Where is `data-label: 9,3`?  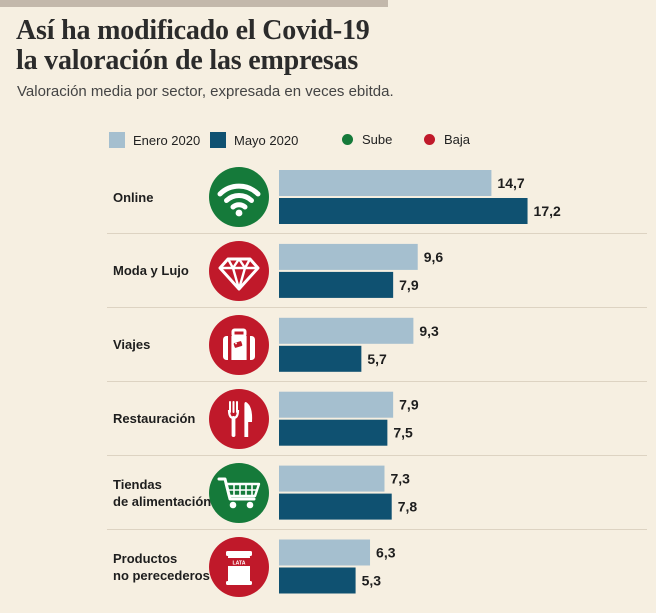 data-label: 9,3 is located at coordinates (429, 331).